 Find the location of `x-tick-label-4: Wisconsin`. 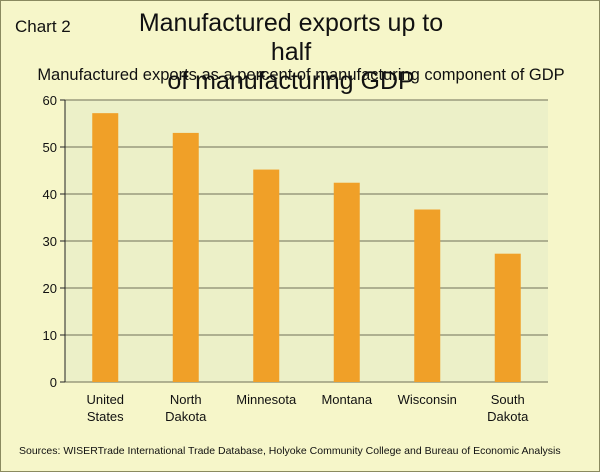

x-tick-label-4: Wisconsin is located at coordinates (427, 399).